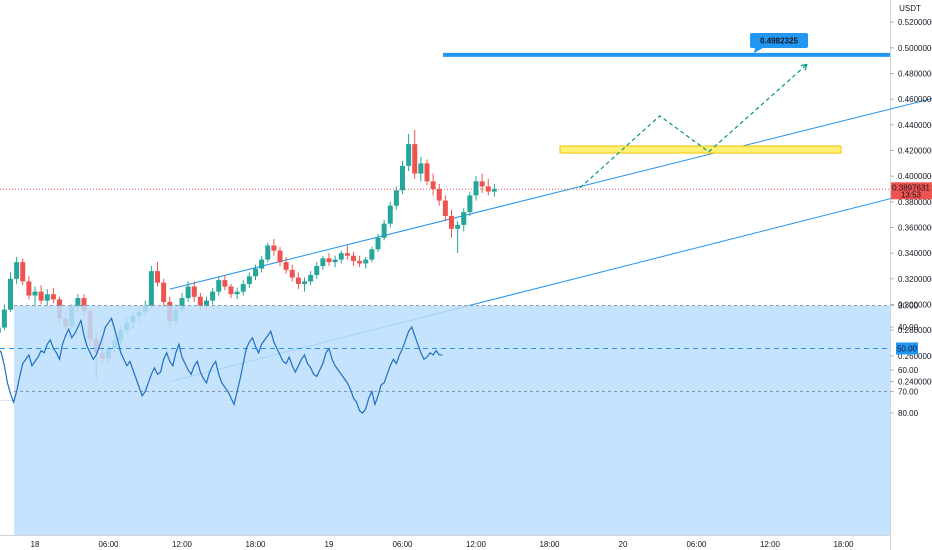 This screenshot has height=550, width=932. I want to click on time-tick-label: 12:00, so click(182, 544).